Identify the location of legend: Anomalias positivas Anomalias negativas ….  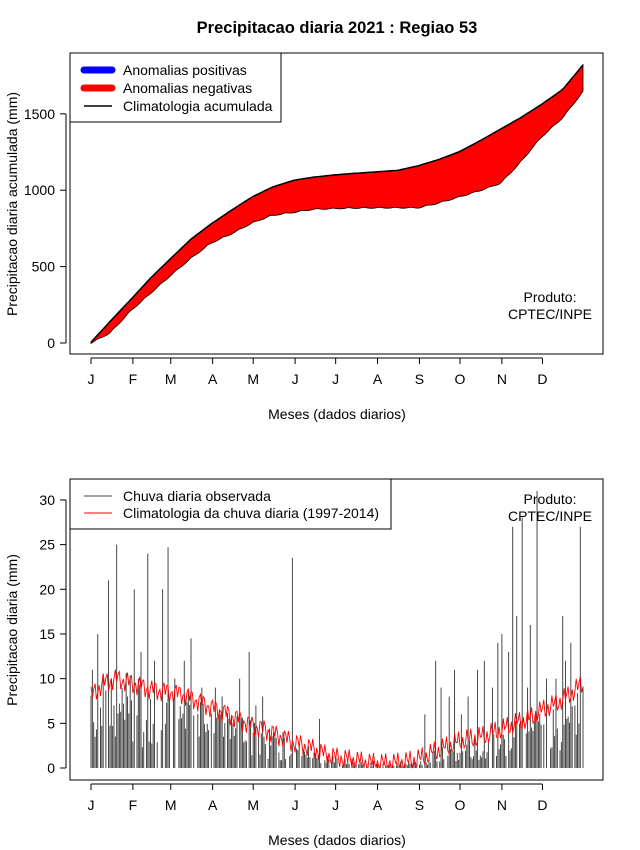
(175, 87).